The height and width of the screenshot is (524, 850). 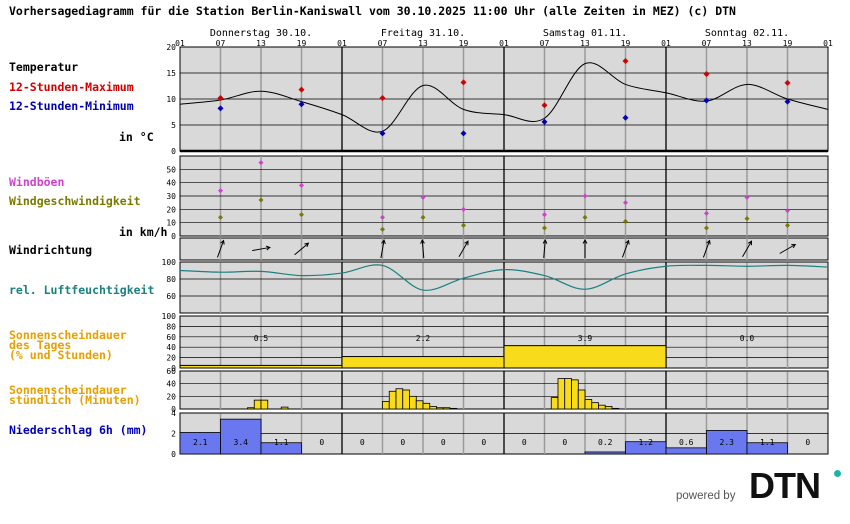 I want to click on y-tick-label-shr: 20, so click(x=171, y=396).